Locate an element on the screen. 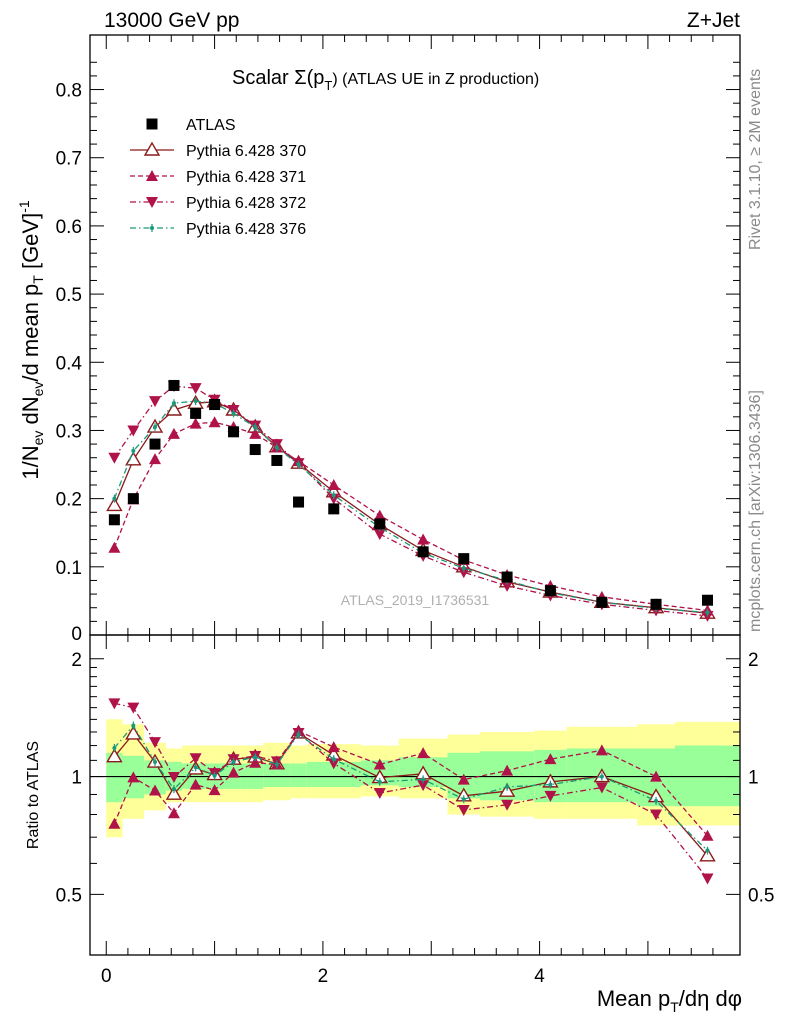 Image resolution: width=786 pixels, height=1024 pixels. legend-label: Pythia 6.428 376 is located at coordinates (246, 229).